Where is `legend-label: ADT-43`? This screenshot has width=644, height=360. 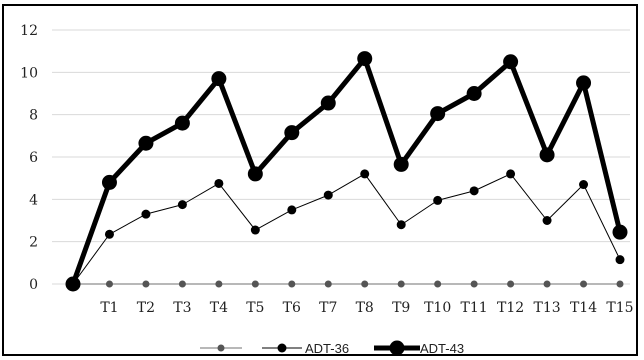 legend-label: ADT-43 is located at coordinates (442, 348).